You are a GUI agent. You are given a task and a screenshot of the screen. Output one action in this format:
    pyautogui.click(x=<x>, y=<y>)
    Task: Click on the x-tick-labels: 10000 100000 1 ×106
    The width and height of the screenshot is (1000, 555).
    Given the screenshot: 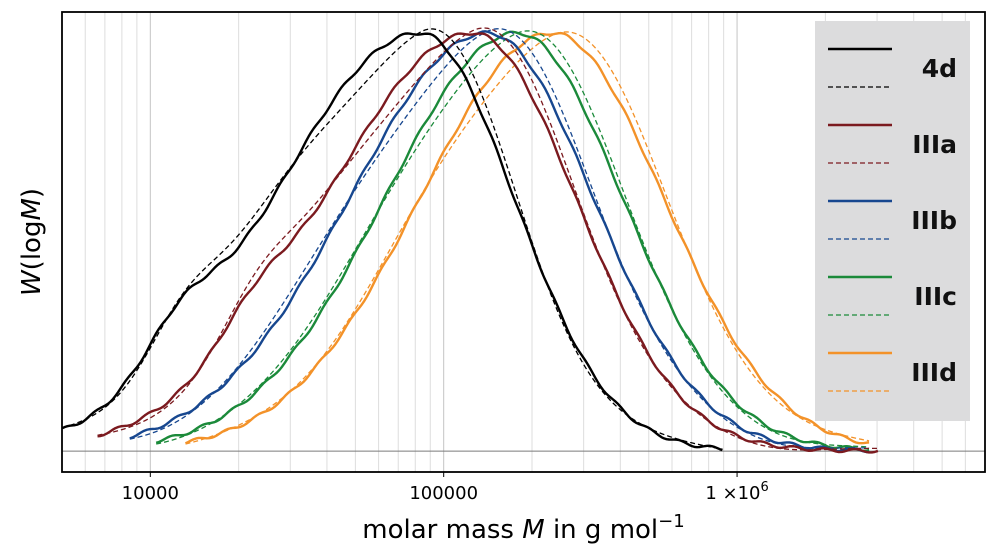 What is the action you would take?
    pyautogui.click(x=445, y=488)
    